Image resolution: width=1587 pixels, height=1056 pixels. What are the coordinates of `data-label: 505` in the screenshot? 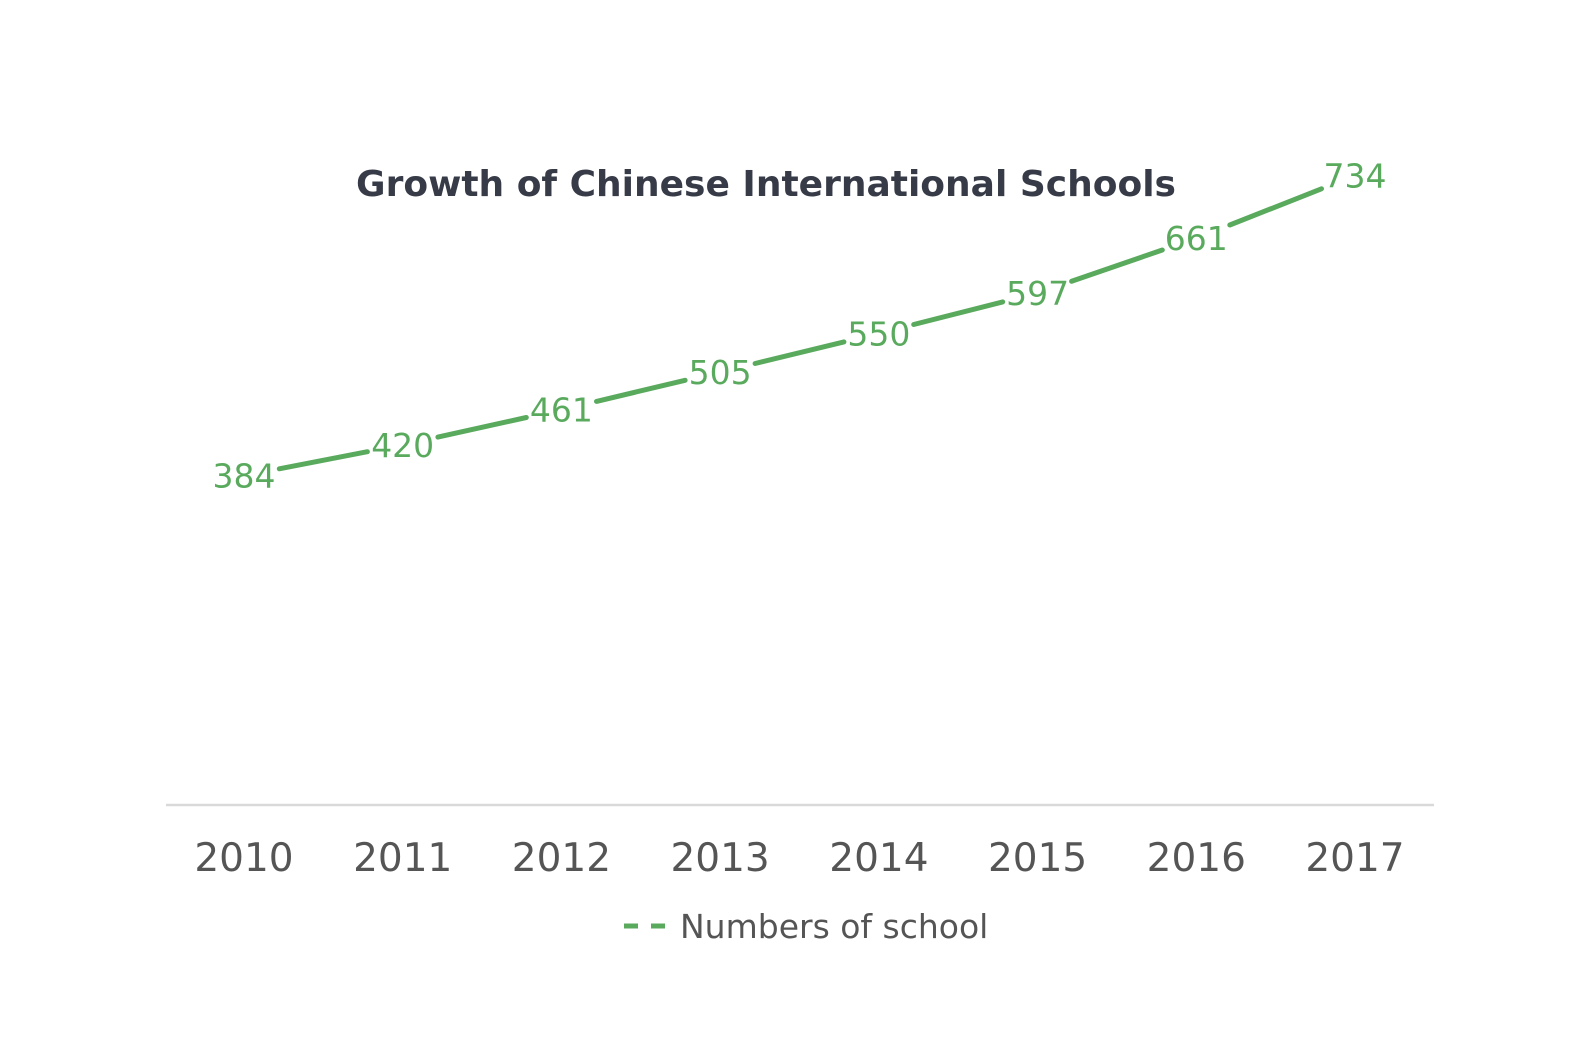 It's located at (720, 372).